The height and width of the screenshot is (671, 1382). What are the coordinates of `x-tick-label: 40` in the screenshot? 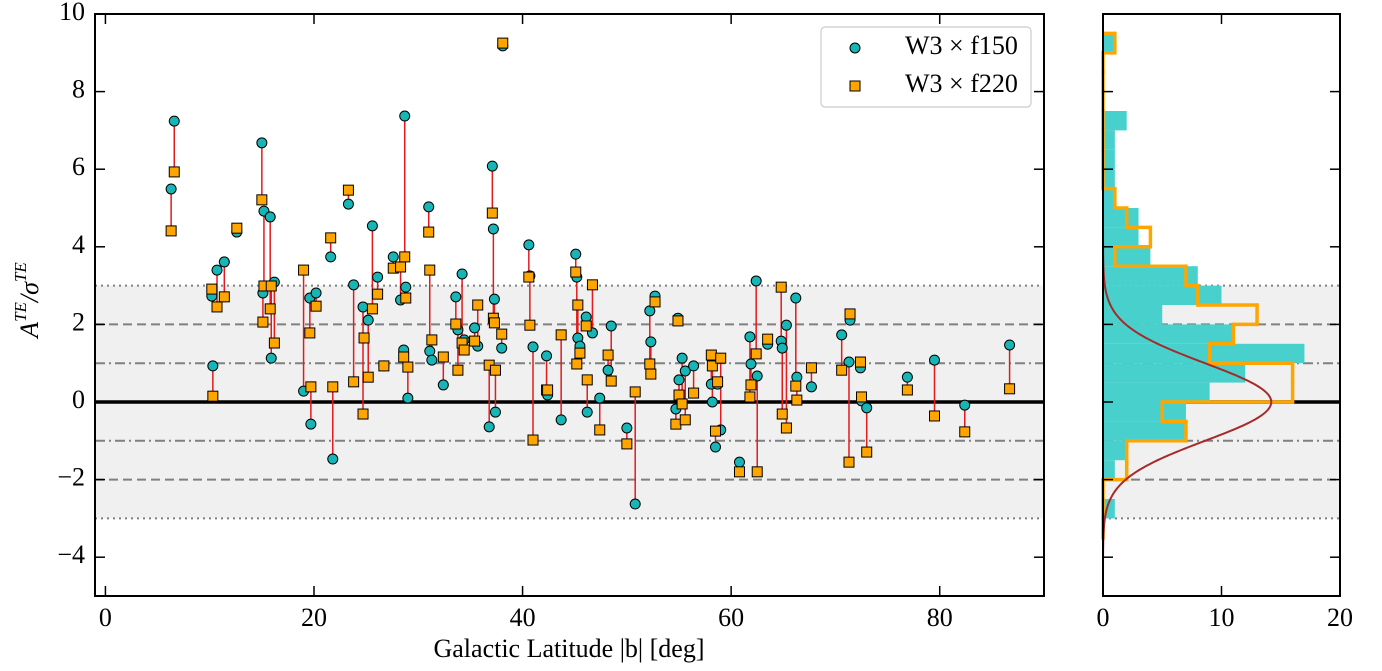 It's located at (523, 617).